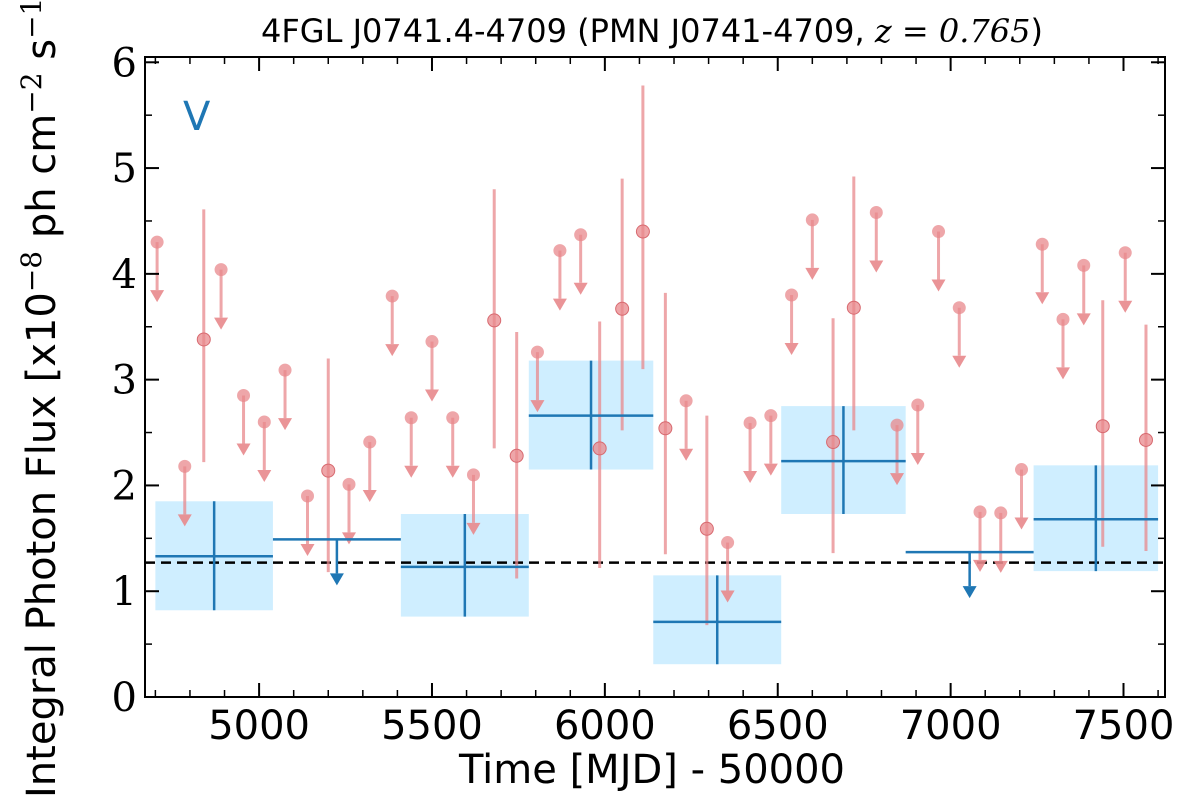  I want to click on y-axis-label: Integral Photon Flux [x10−8 ph cm−2 s−1], so click(40, 399).